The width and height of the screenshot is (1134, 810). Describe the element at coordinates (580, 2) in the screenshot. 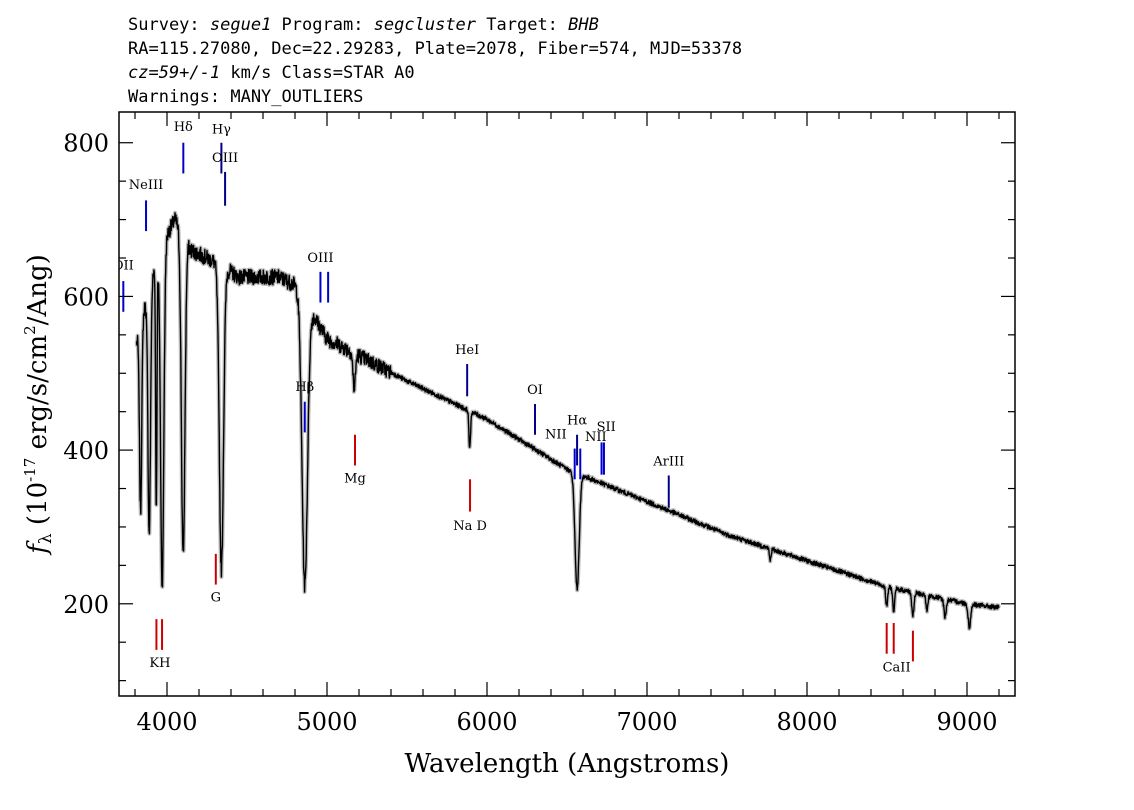

I see `emission-line-label-12: NII` at that location.